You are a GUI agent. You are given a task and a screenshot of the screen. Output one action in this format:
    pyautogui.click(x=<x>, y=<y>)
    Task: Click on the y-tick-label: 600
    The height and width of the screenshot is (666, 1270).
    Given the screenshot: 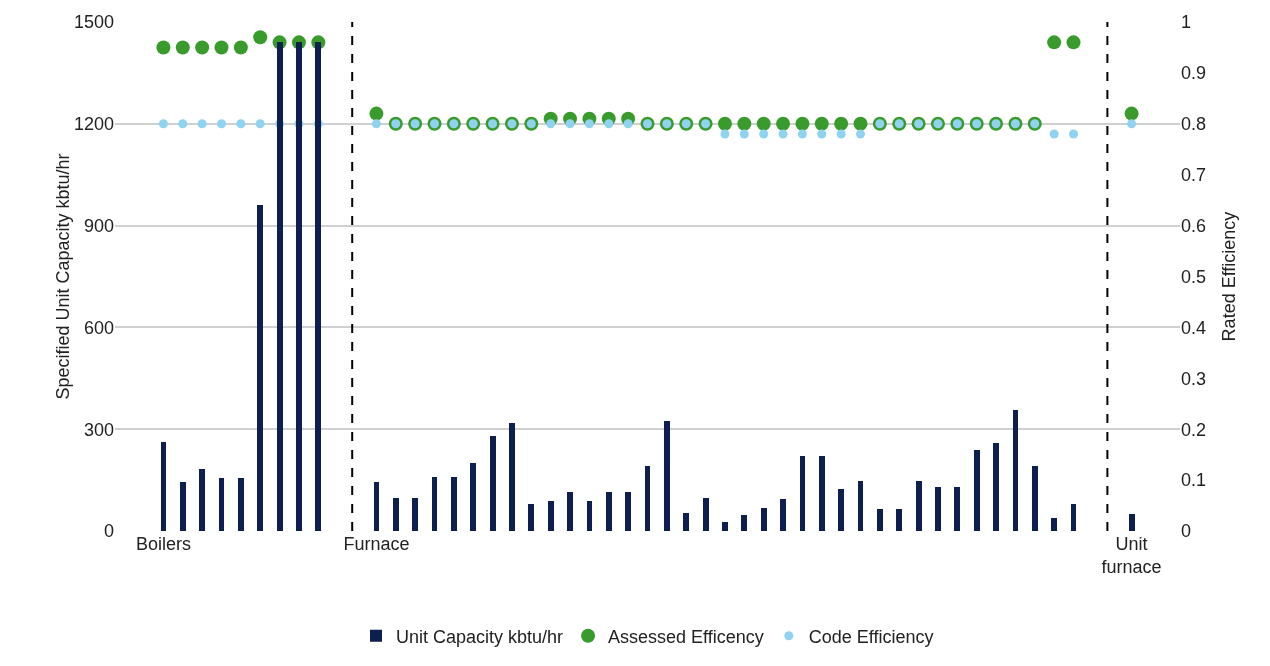 What is the action you would take?
    pyautogui.click(x=98, y=327)
    